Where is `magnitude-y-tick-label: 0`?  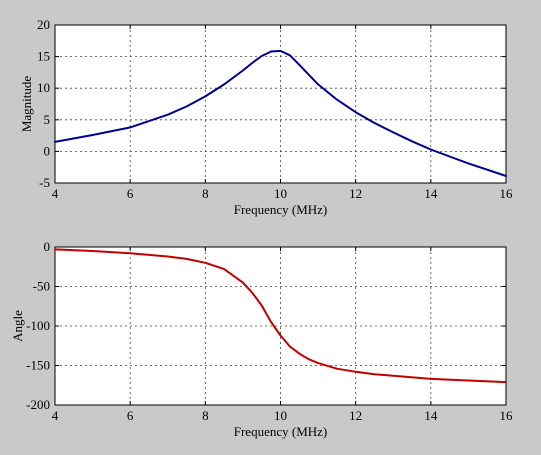
magnitude-y-tick-label: 0 is located at coordinates (47, 150).